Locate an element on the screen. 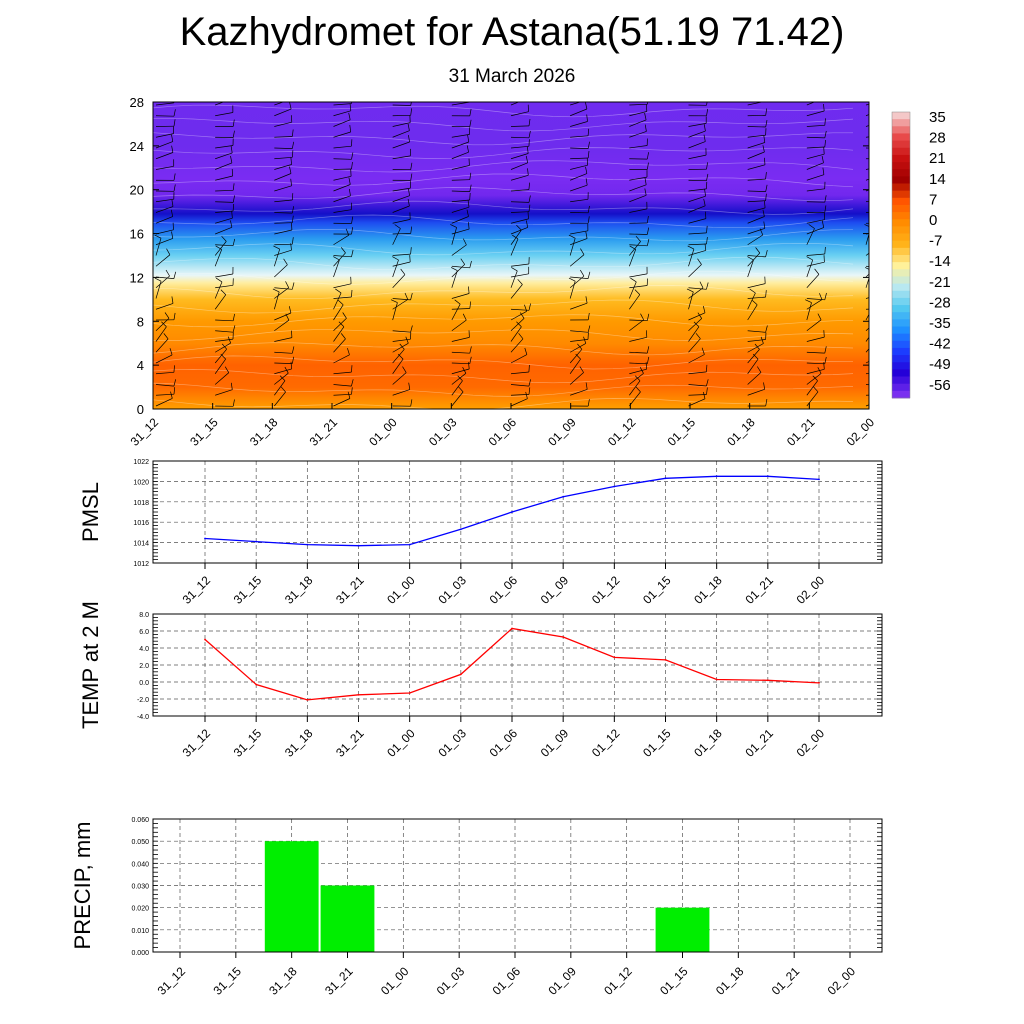 The height and width of the screenshot is (1024, 1024). colorbar-segment is located at coordinates (901, 287).